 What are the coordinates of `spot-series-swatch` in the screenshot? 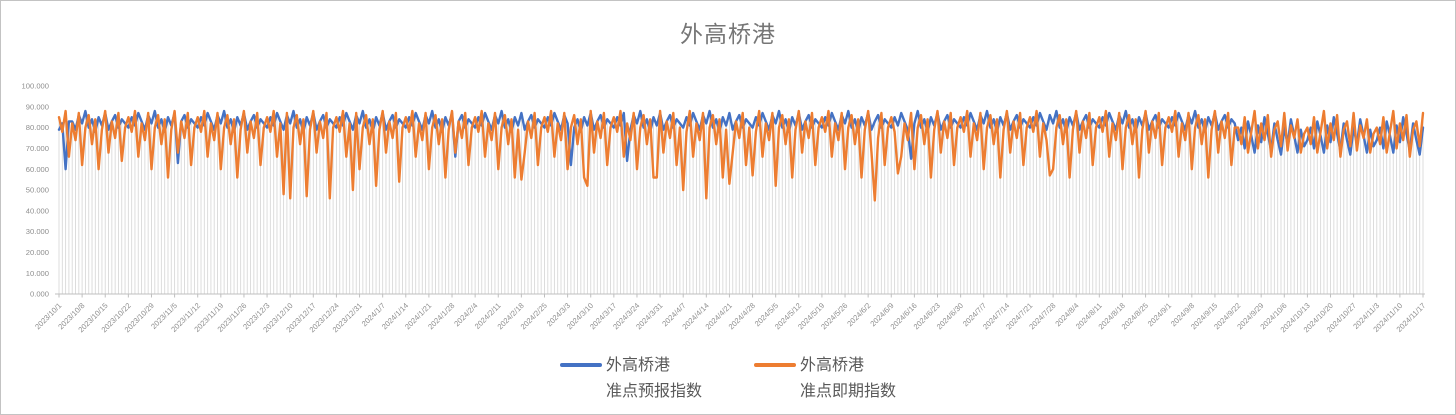 It's located at (775, 365).